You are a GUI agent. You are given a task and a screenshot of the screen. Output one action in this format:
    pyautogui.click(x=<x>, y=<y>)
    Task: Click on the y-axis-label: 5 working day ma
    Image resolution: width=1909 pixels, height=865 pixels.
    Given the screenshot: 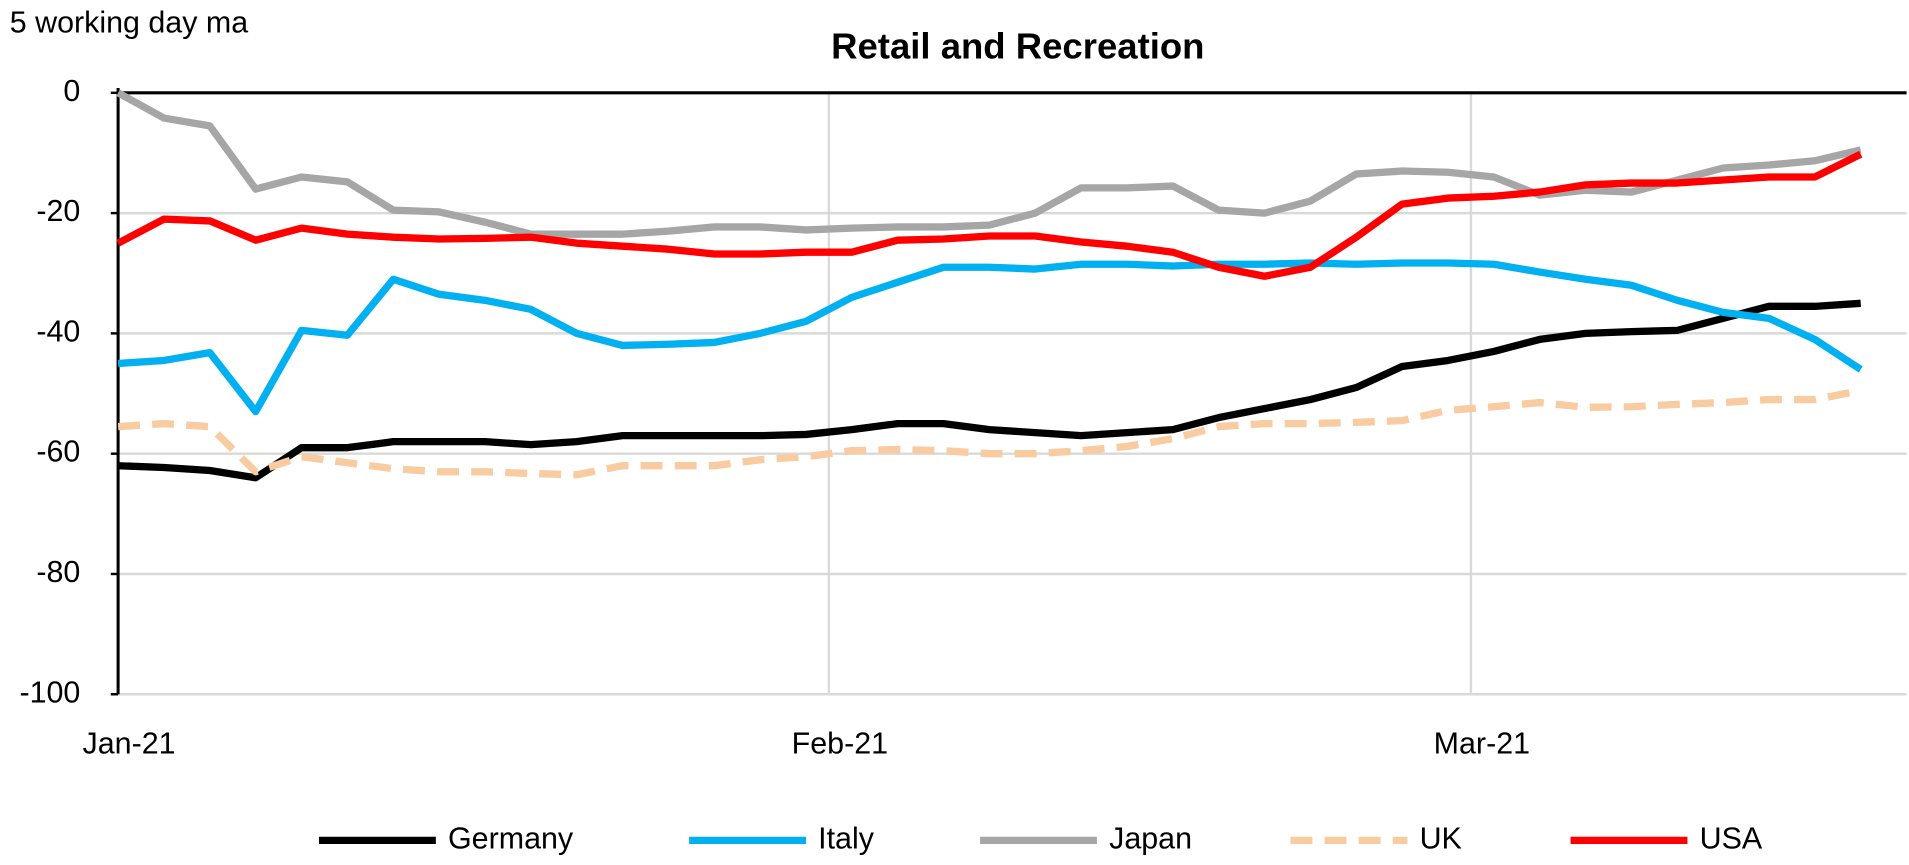 What is the action you would take?
    pyautogui.click(x=129, y=23)
    